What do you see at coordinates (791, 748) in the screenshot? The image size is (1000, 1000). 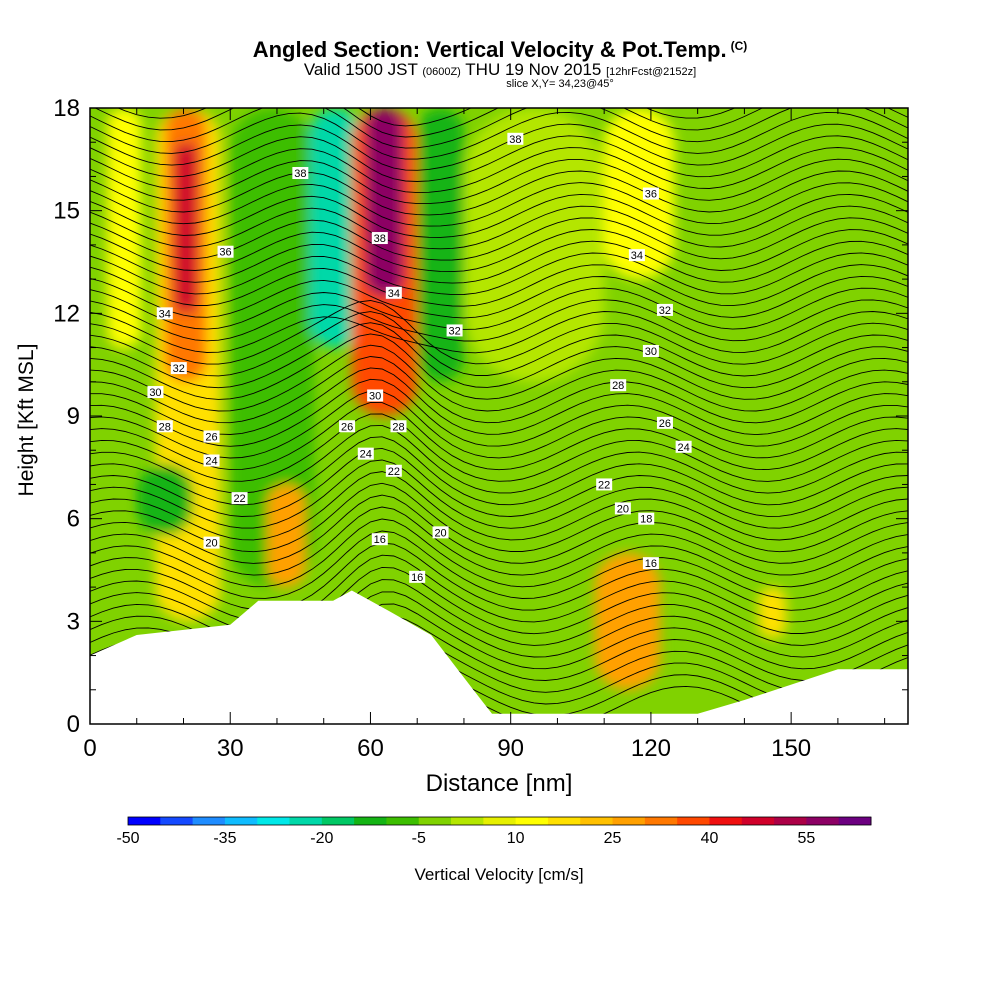 I see `x-tick-label: 150` at bounding box center [791, 748].